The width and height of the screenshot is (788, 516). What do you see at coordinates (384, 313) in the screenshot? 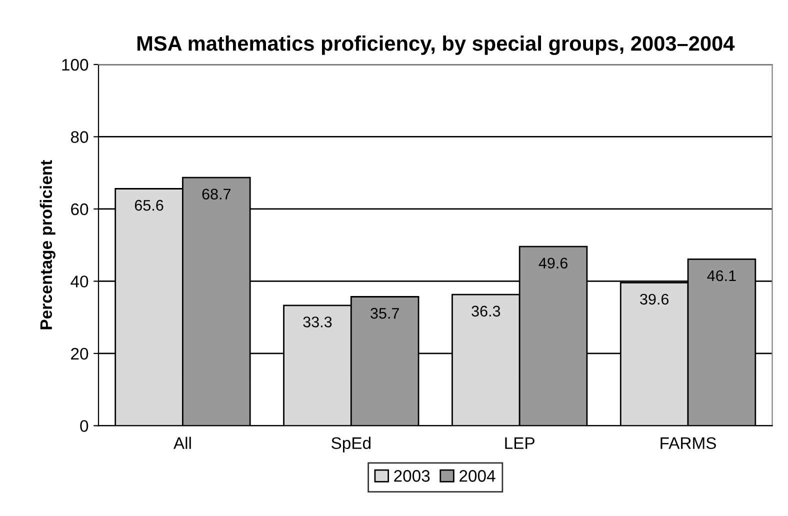
I see `data-label: 35.7` at bounding box center [384, 313].